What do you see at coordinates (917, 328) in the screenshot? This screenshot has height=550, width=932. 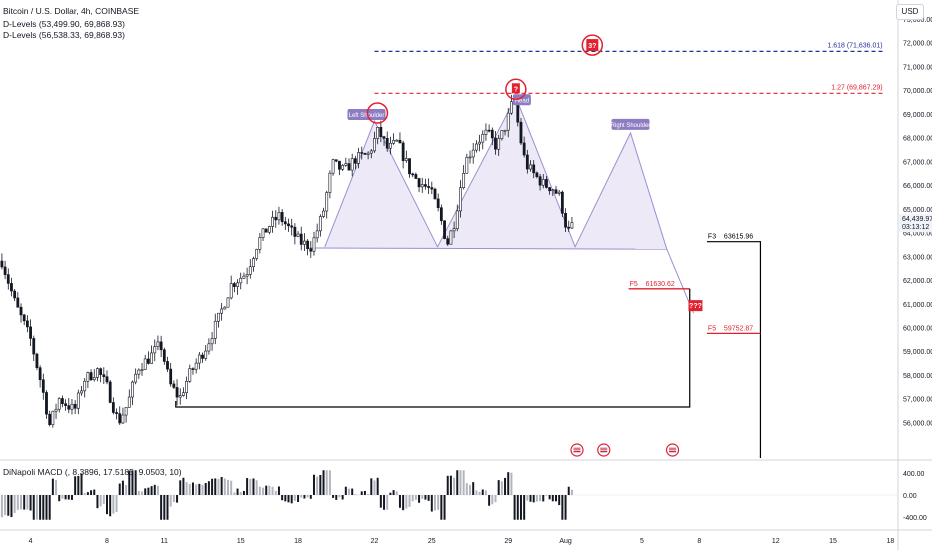 I see `y-tick-label: 60,000.00` at bounding box center [917, 328].